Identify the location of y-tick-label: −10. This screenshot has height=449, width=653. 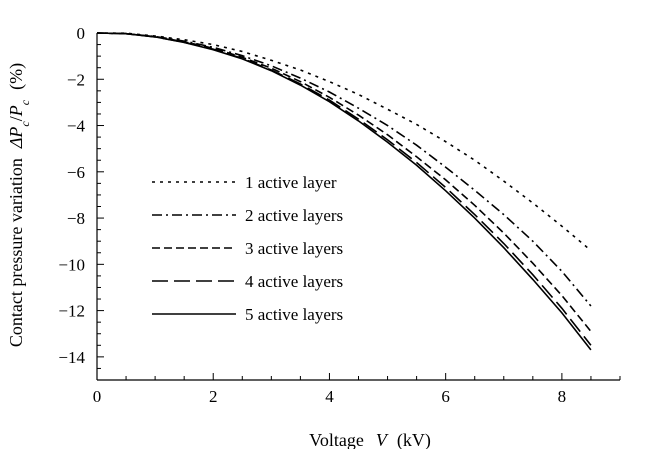
(71, 264).